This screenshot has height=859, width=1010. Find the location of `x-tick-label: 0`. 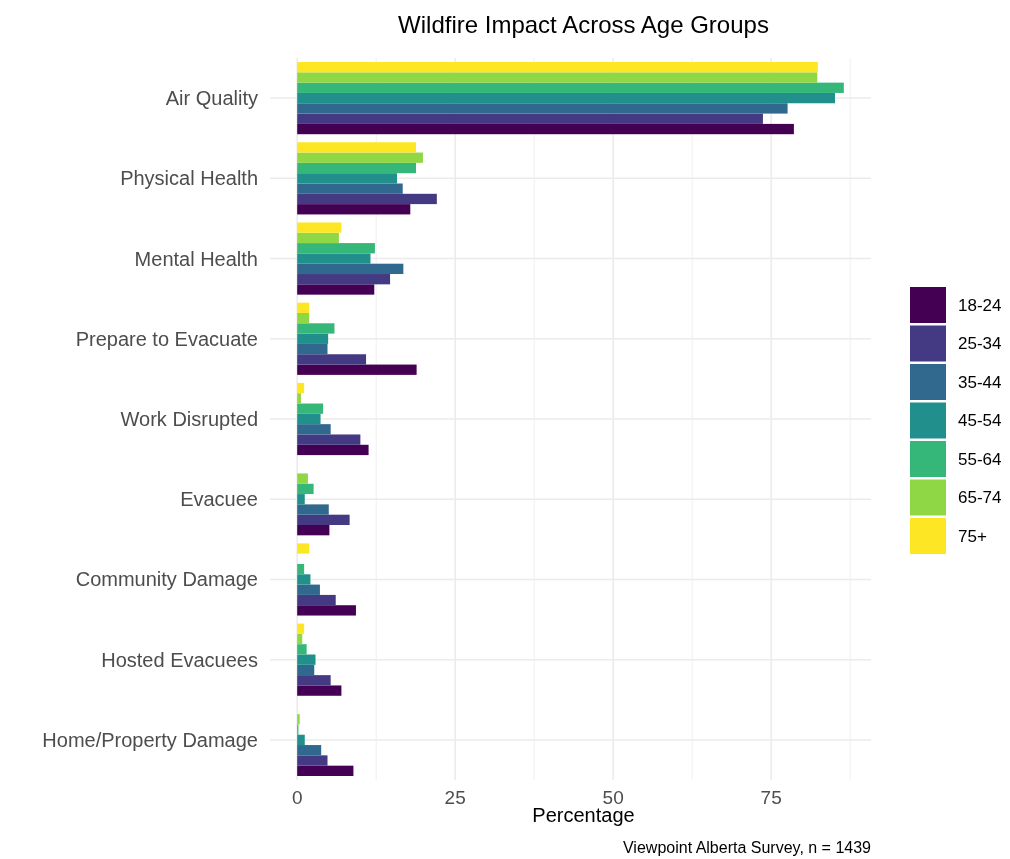

x-tick-label: 0 is located at coordinates (297, 797).